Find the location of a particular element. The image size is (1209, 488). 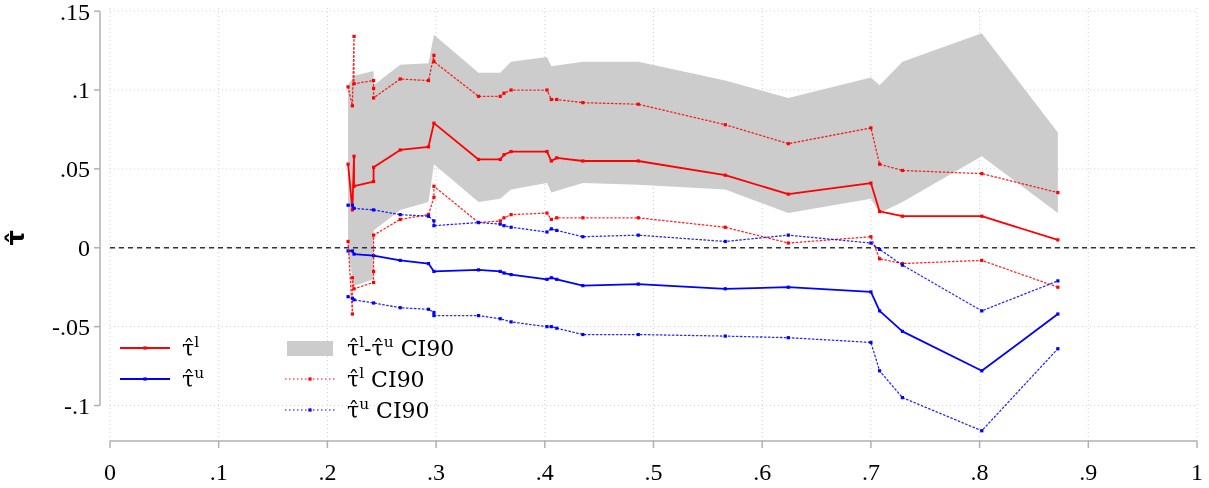

y-axis-title: τ̂ is located at coordinates (16, 238).